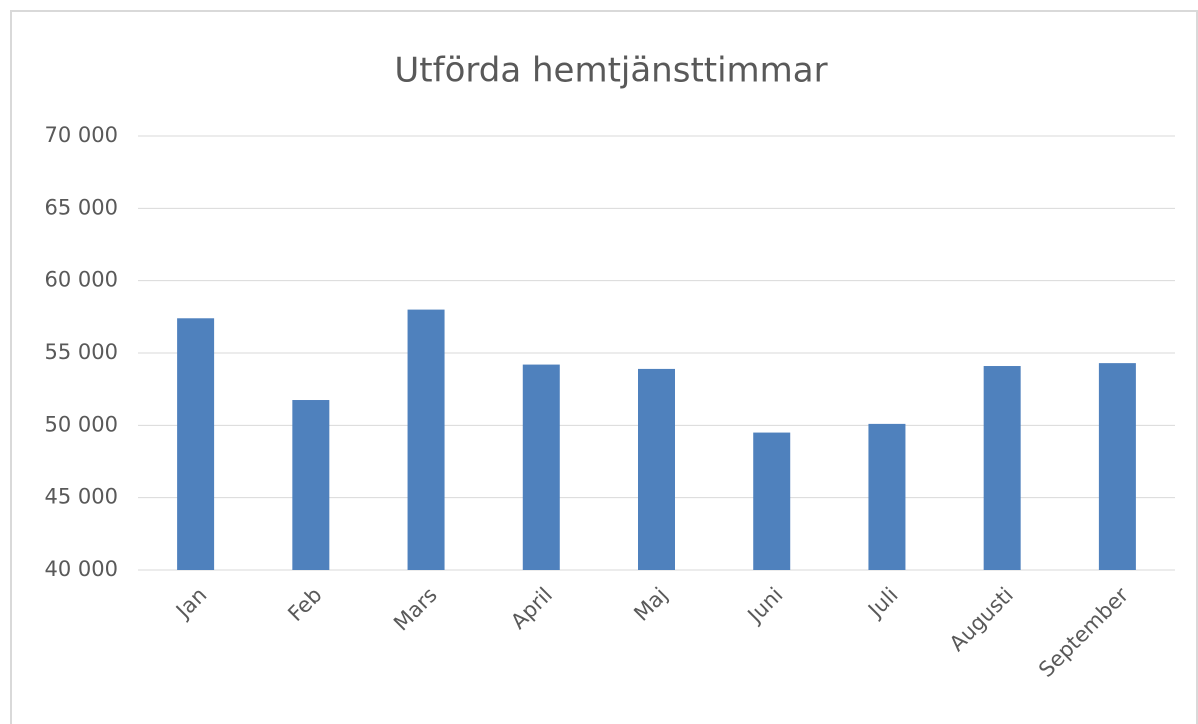 The image size is (1198, 724). Describe the element at coordinates (81, 280) in the screenshot. I see `y-tick-label: 60 000` at that location.